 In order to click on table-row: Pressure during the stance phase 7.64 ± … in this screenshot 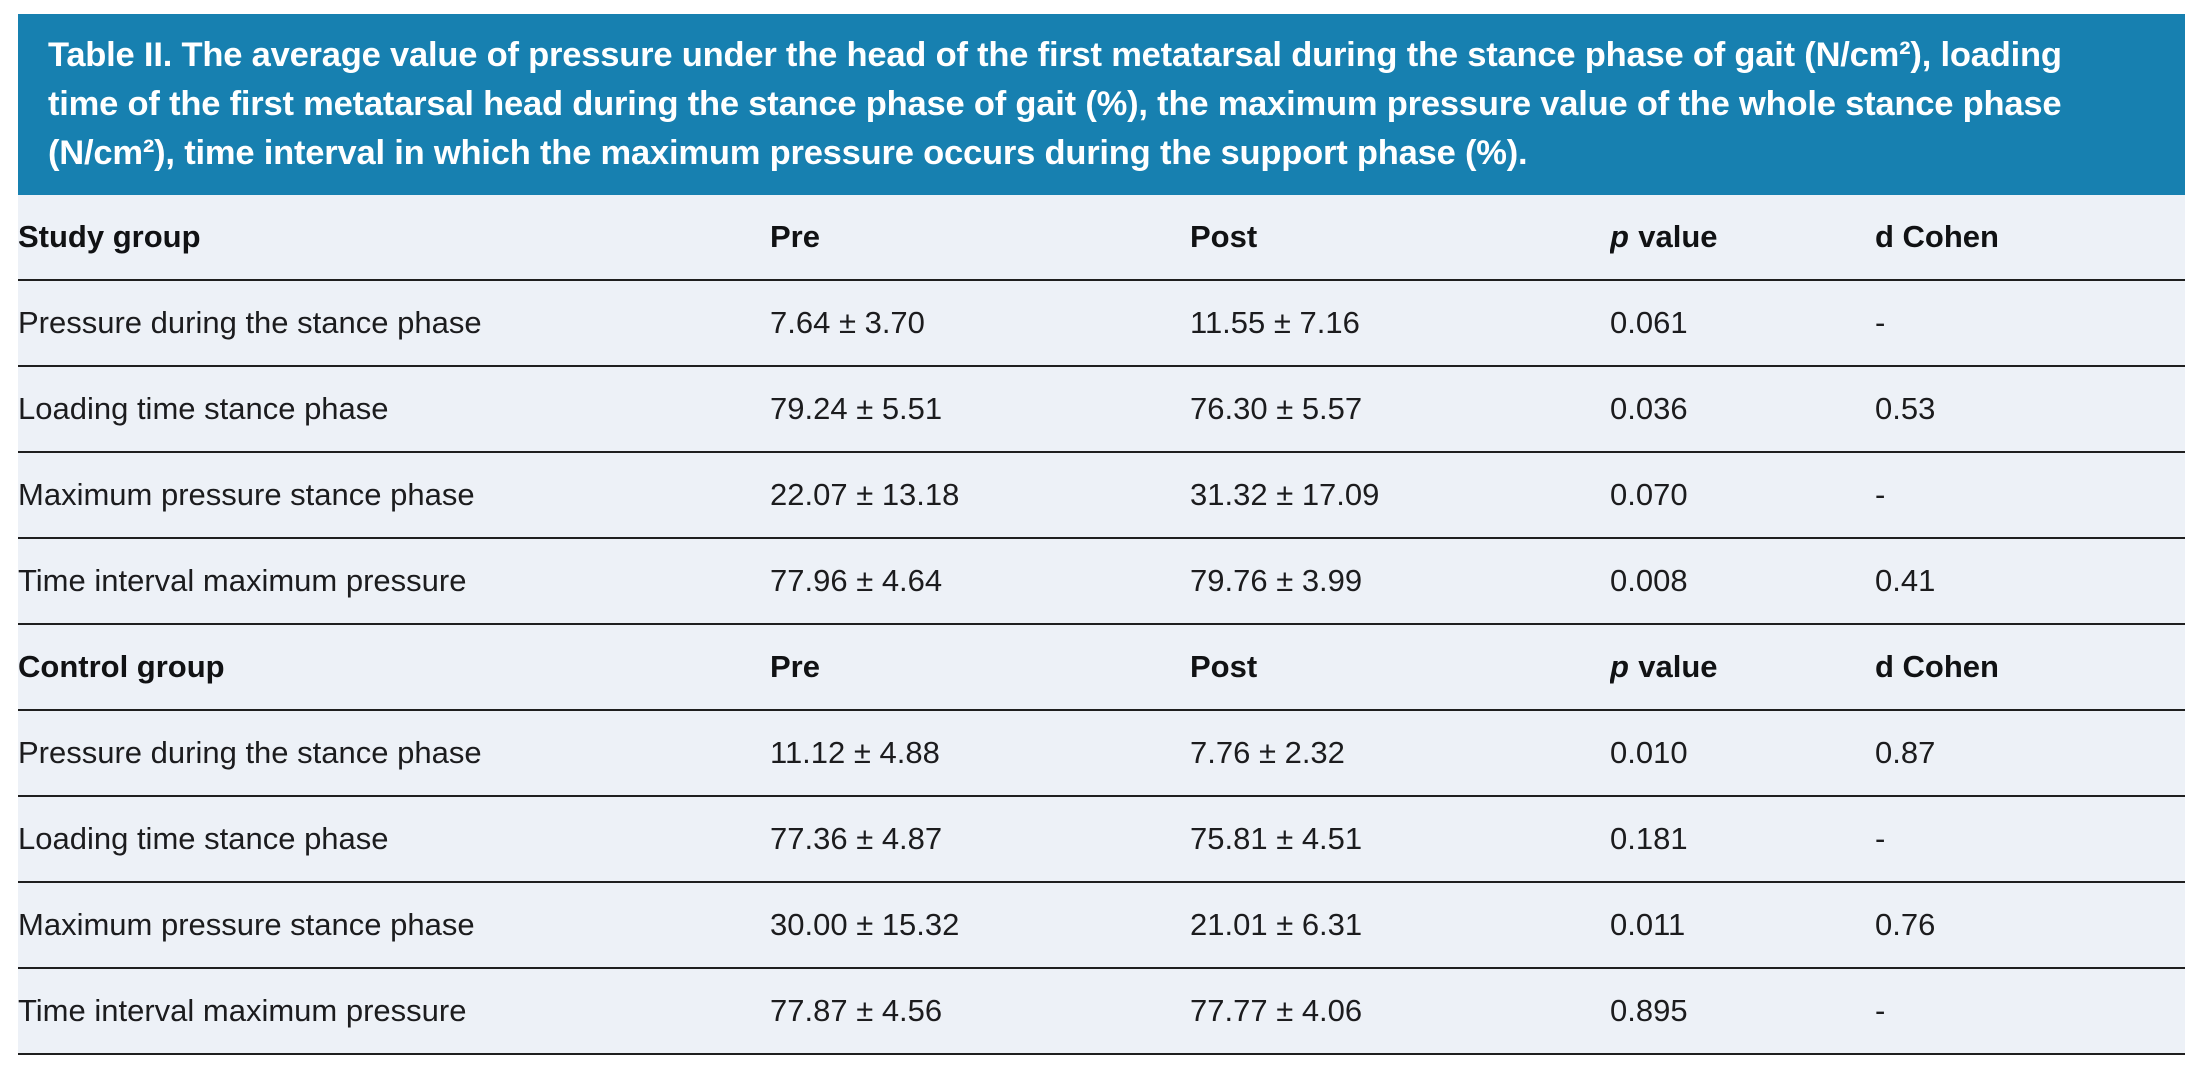, I will do `click(1101, 323)`.